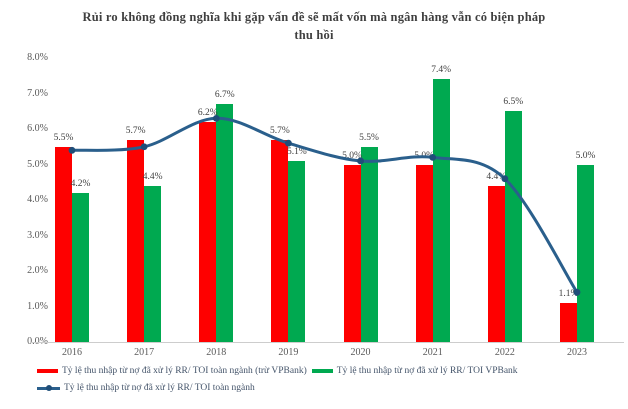 This screenshot has height=409, width=628. Describe the element at coordinates (504, 352) in the screenshot. I see `x-axis-tick-label-2022: 2022` at that location.